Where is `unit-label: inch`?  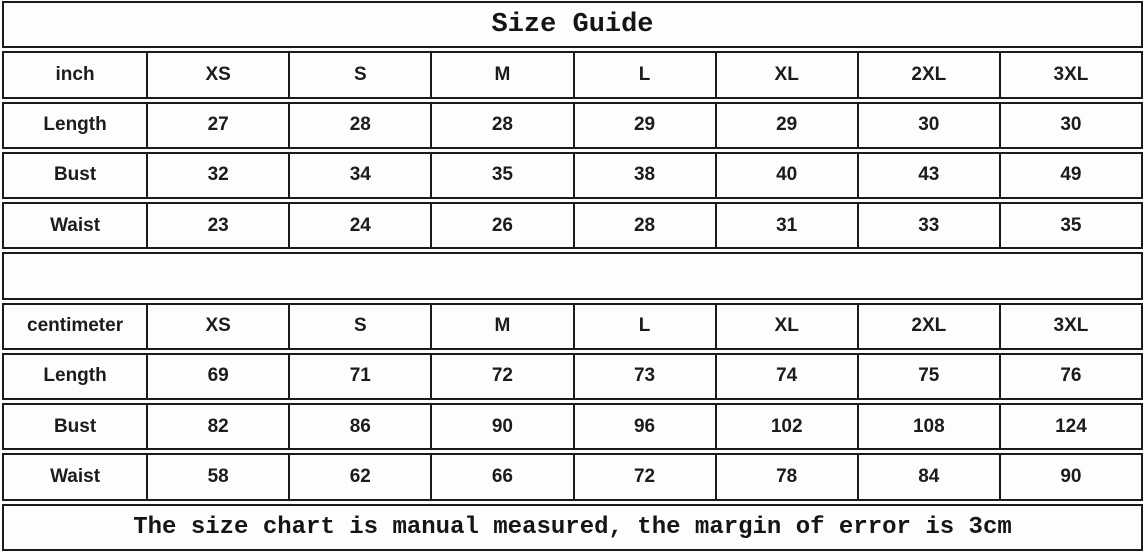 unit-label: inch is located at coordinates (75, 74).